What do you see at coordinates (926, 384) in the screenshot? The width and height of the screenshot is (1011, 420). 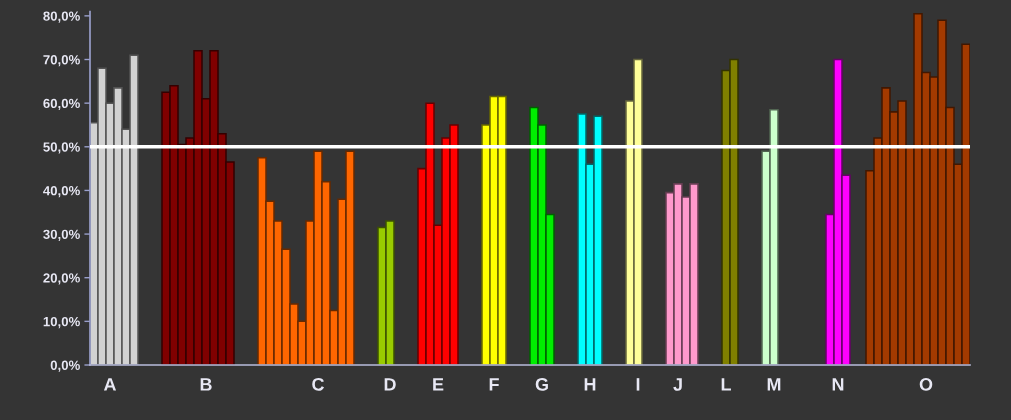 I see `x-tick-label: O` at bounding box center [926, 384].